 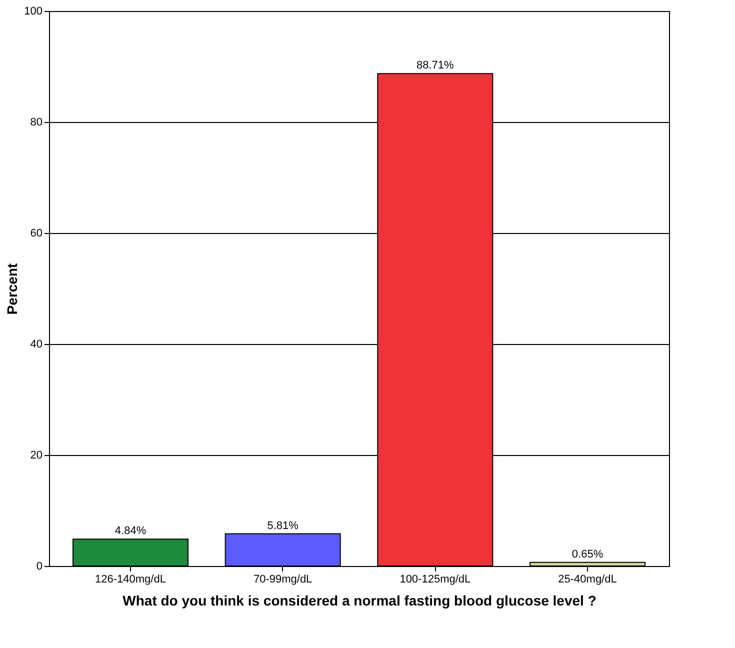 I want to click on data-label: 5.81%, so click(x=283, y=526).